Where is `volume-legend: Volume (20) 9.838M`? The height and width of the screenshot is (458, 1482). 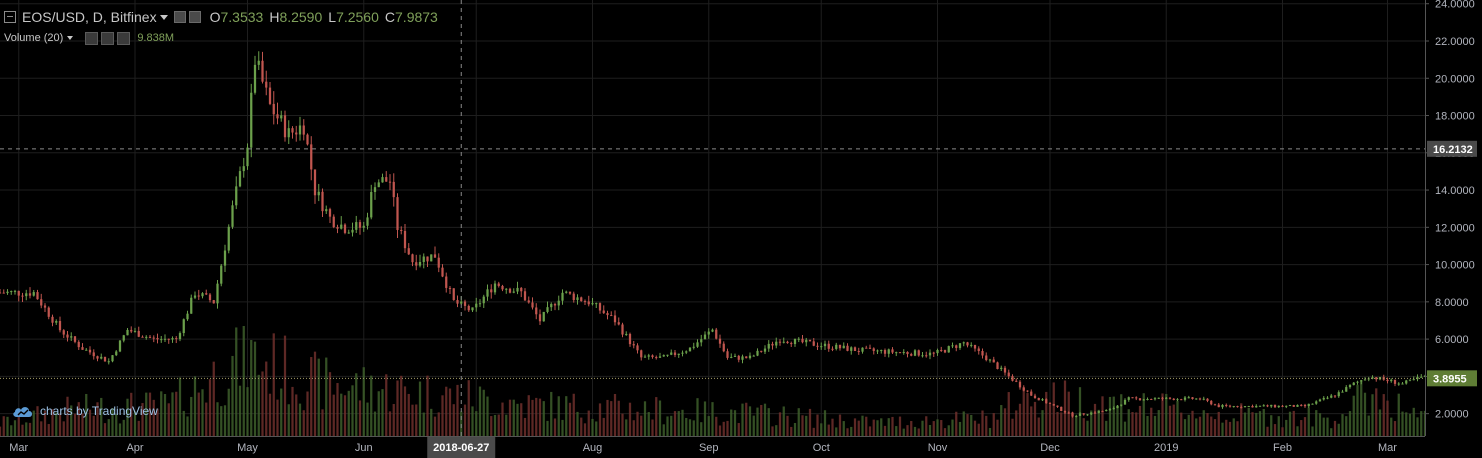 volume-legend: Volume (20) 9.838M is located at coordinates (89, 38).